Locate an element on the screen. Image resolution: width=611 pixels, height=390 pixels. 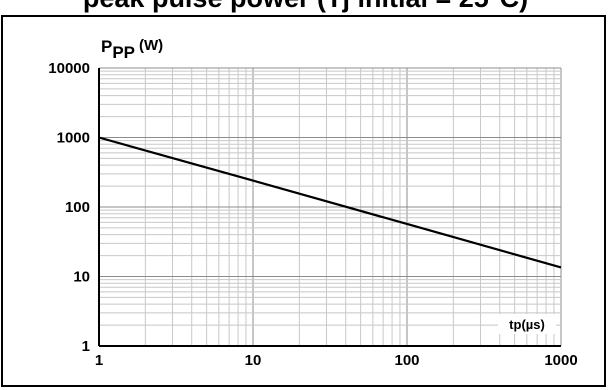
y-axis-label-symbol: P is located at coordinates (106, 46).